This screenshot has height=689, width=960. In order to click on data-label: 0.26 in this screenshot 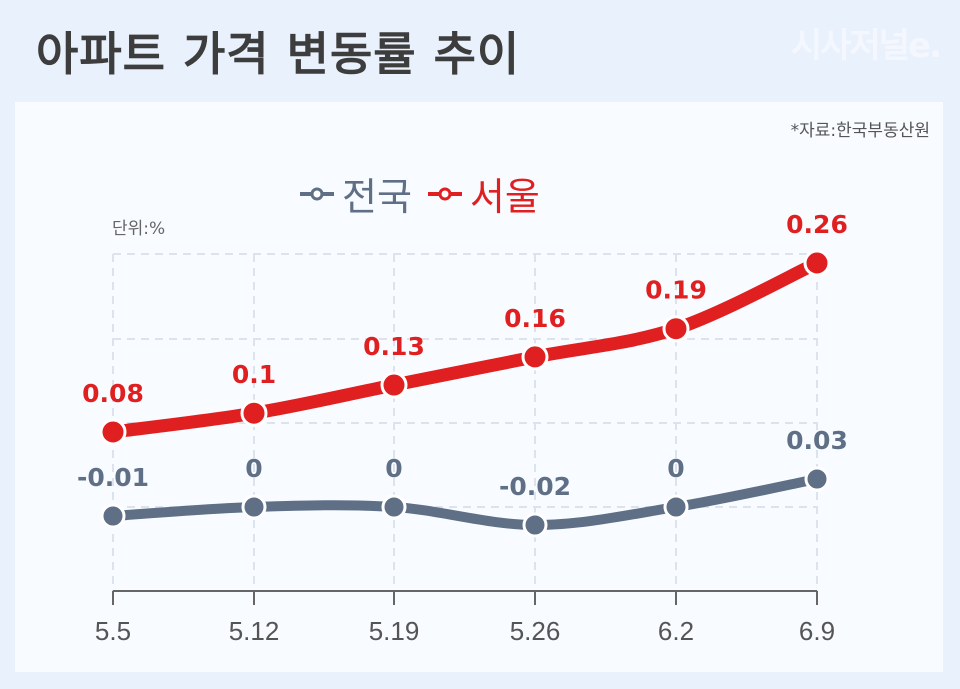, I will do `click(817, 224)`.